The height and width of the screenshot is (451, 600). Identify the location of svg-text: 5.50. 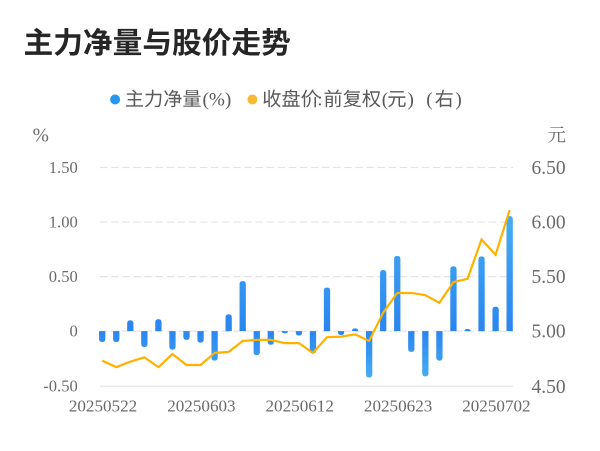
(549, 277).